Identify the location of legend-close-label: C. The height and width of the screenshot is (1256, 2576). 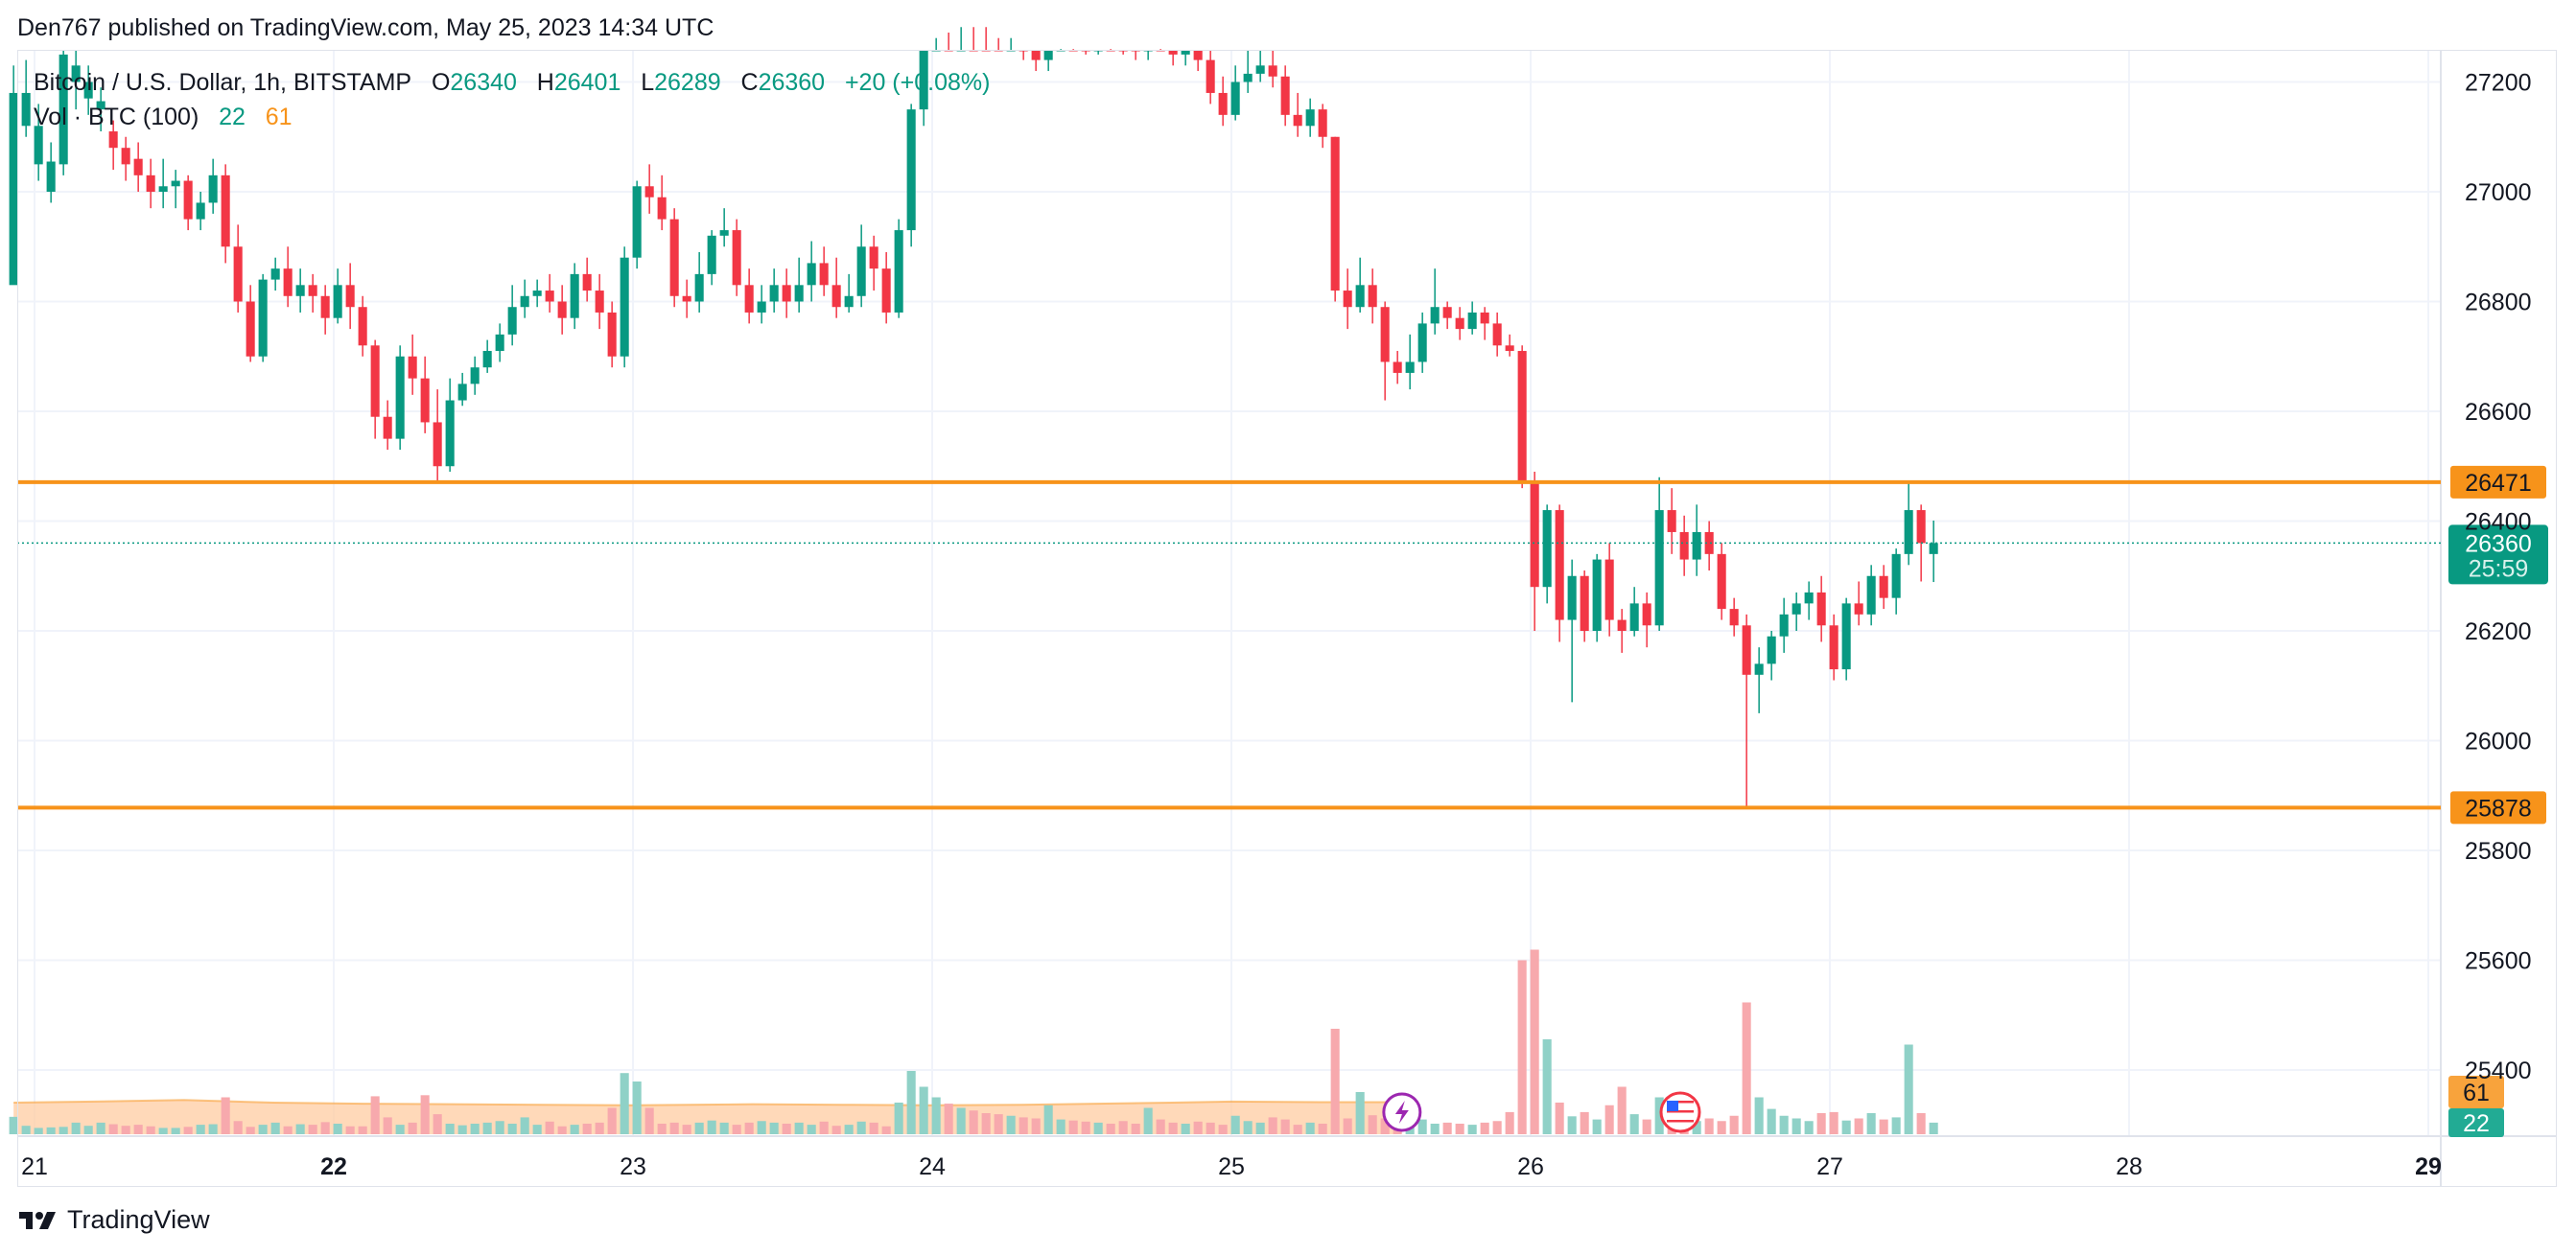
(749, 82).